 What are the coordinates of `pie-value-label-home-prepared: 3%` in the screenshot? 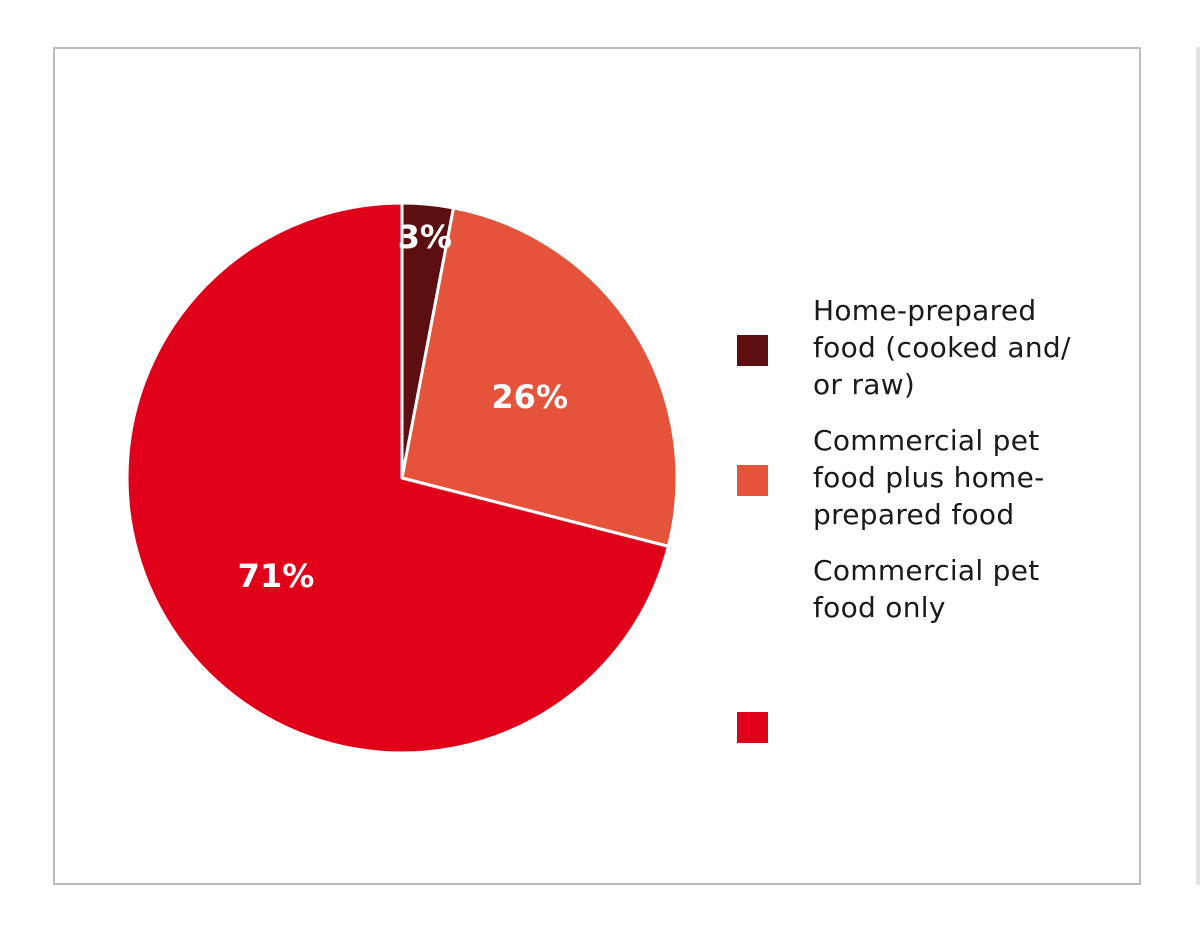 It's located at (425, 237).